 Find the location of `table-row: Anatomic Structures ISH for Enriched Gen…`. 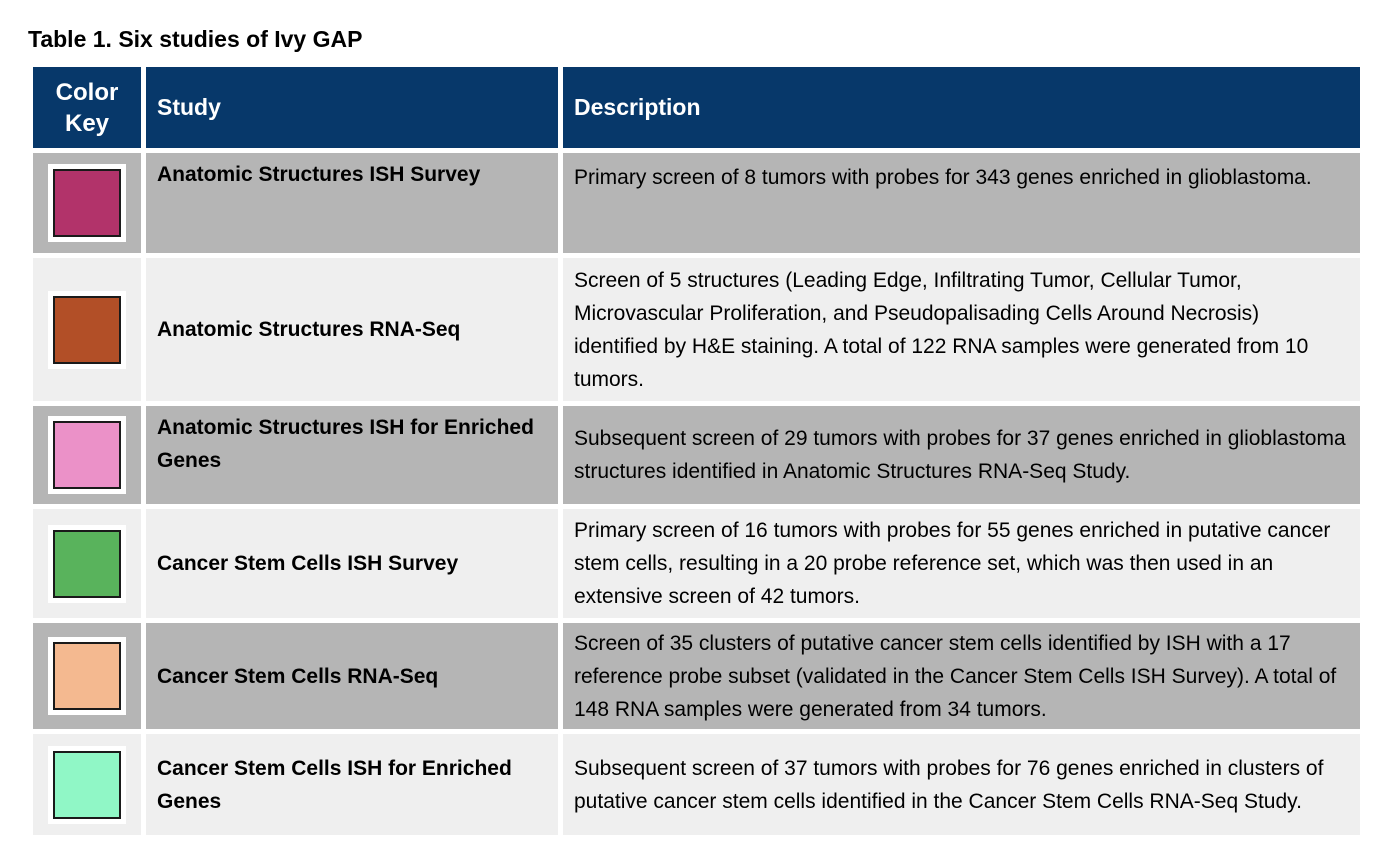

table-row: Anatomic Structures ISH for Enriched Gen… is located at coordinates (696, 455).